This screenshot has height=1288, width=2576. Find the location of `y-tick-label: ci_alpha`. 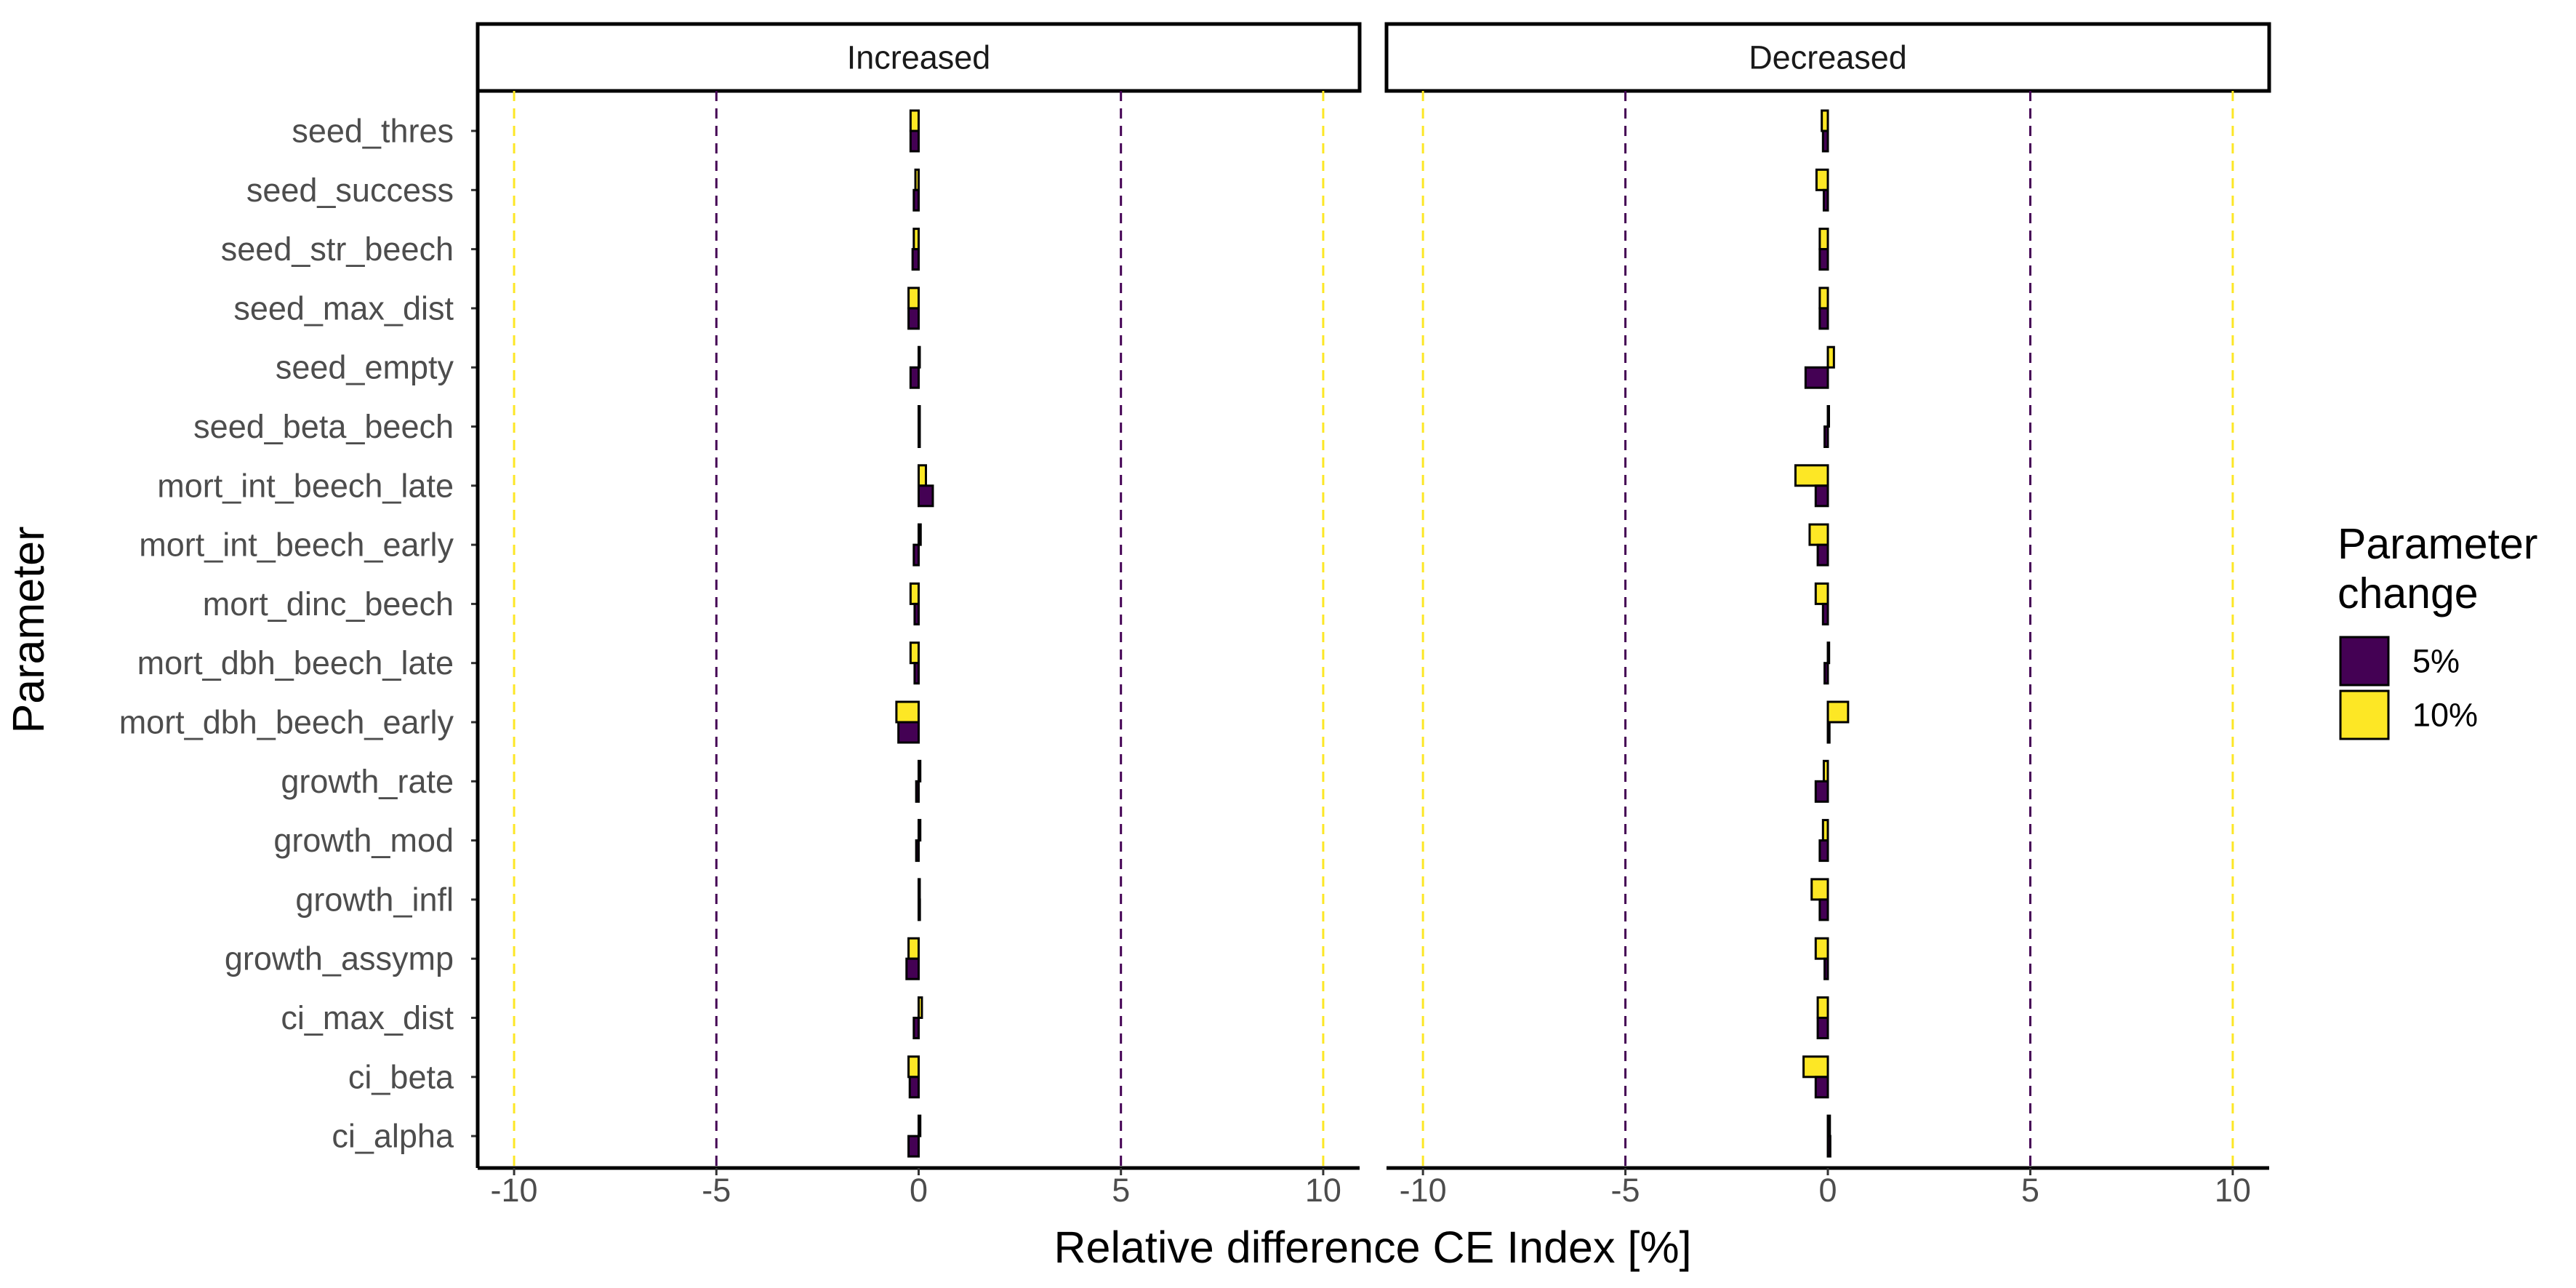

y-tick-label: ci_alpha is located at coordinates (393, 1136).